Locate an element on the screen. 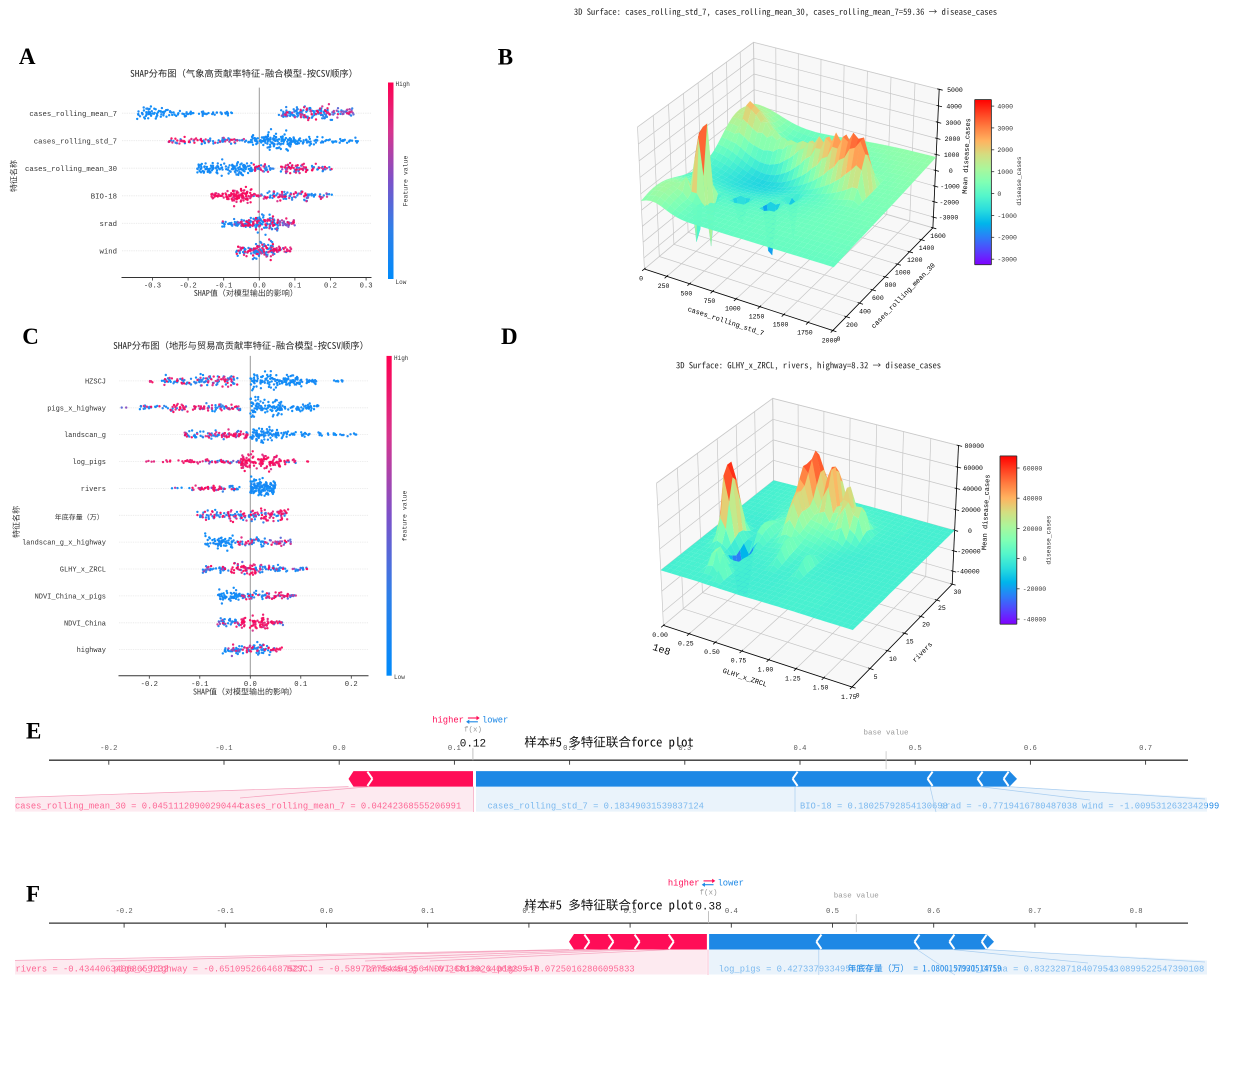 The height and width of the screenshot is (1070, 1239). svg-text: 20 is located at coordinates (926, 625).